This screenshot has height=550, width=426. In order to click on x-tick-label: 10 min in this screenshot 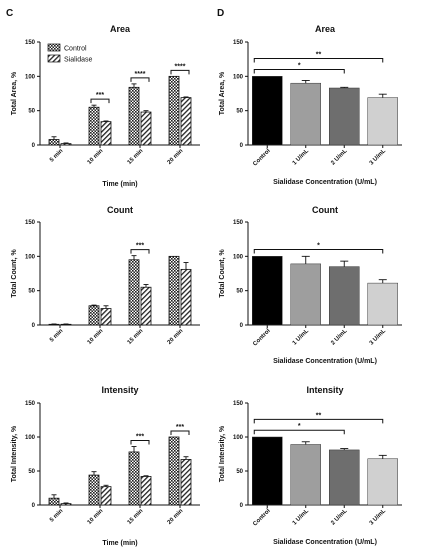, I will do `click(96, 337)`.